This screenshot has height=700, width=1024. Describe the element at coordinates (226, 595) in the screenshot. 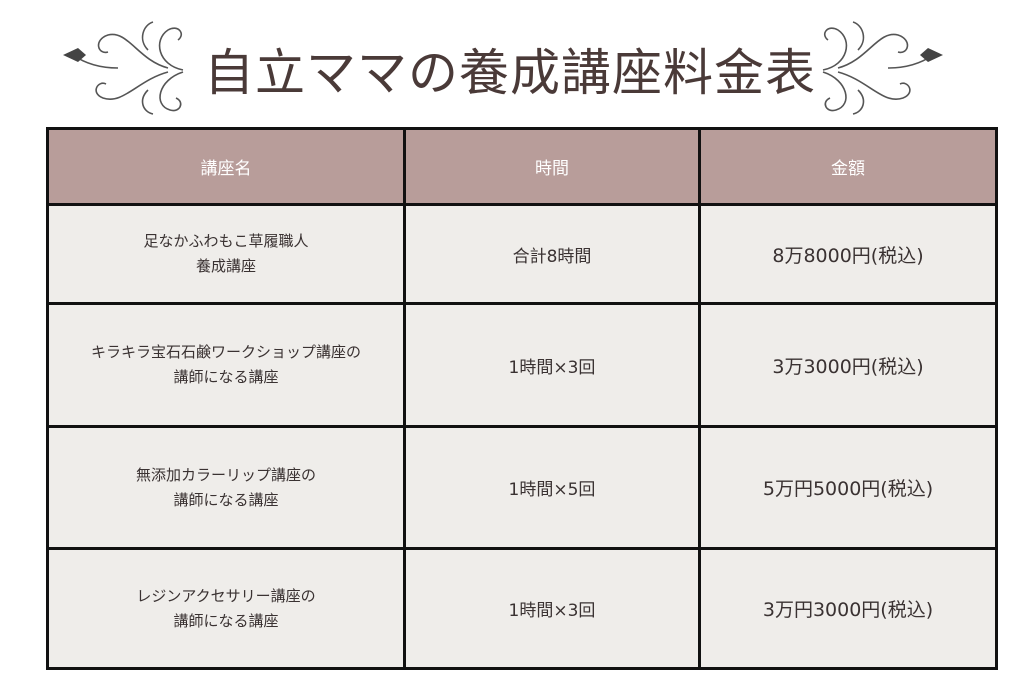

I see `course-name-line1: レジンアクセサリー講座の` at that location.